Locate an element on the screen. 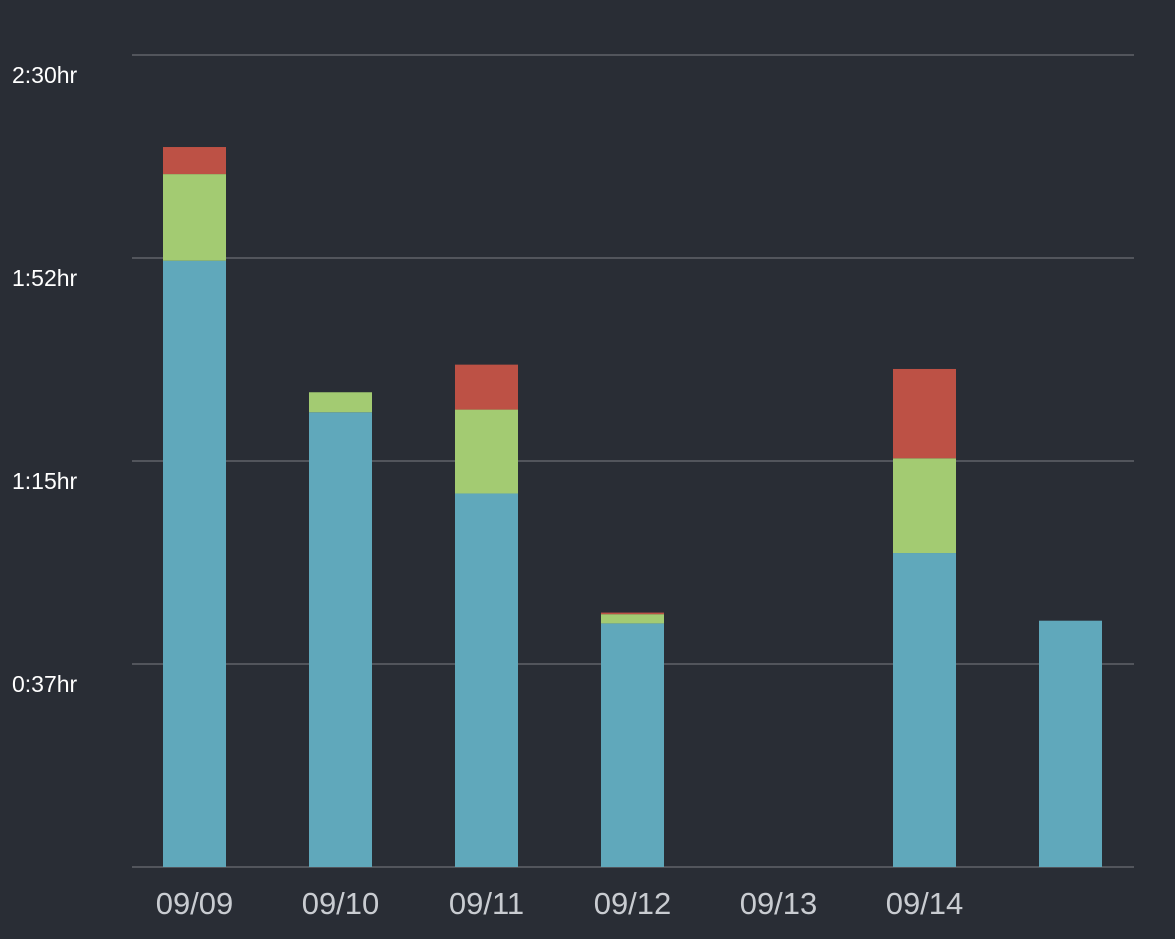  x-axis-ticks: 09/09 09/10 09/11 09/12 09/13 09/14 is located at coordinates (560, 903).